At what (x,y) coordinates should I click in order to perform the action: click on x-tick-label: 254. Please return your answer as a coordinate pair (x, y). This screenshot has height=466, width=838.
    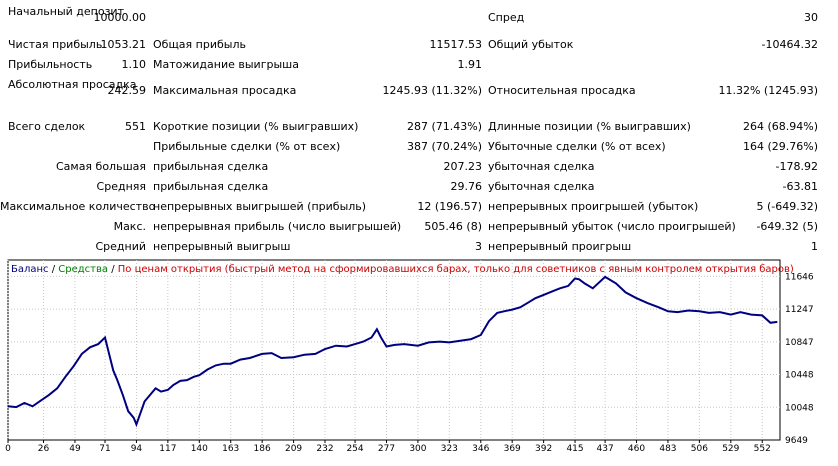
    Looking at the image, I should click on (354, 449).